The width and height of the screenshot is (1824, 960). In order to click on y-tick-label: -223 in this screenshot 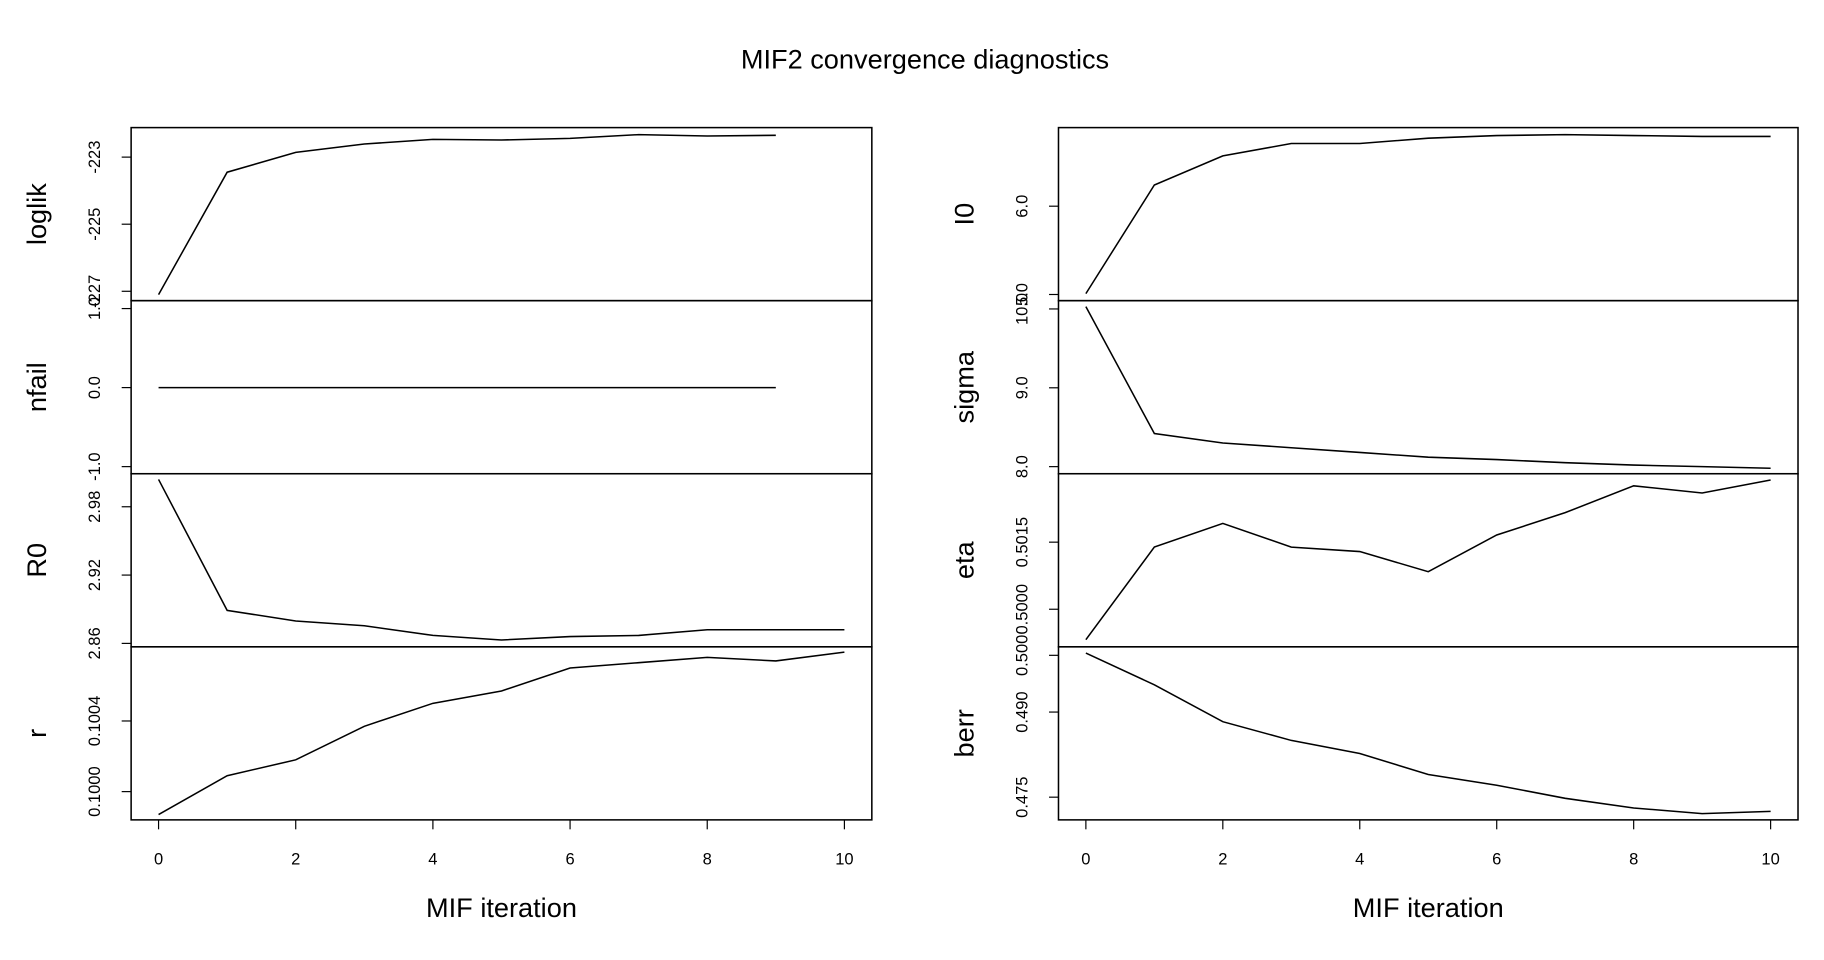, I will do `click(94, 157)`.